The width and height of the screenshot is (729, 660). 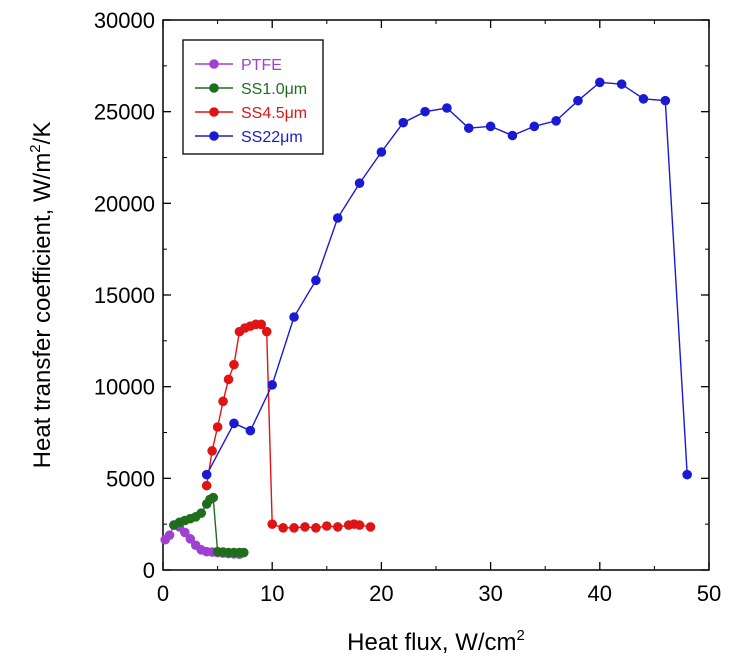 I want to click on y-axis-title: Heat transfer coefficient, W/m2/K, so click(x=41, y=295).